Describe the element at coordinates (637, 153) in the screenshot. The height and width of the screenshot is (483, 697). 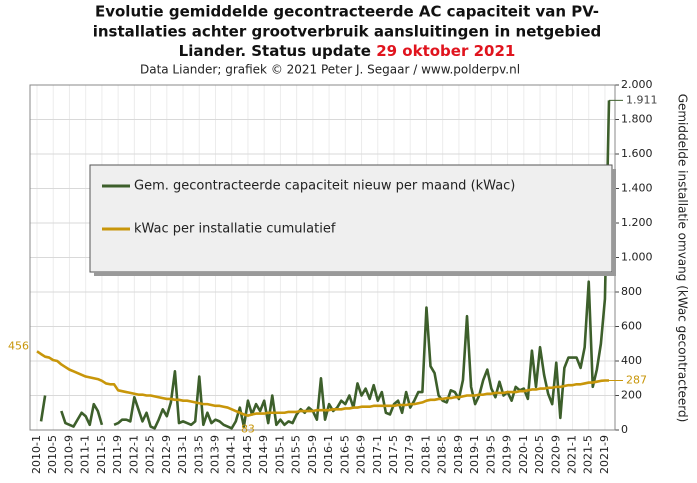
I see `y-tick-label: 1.600` at that location.